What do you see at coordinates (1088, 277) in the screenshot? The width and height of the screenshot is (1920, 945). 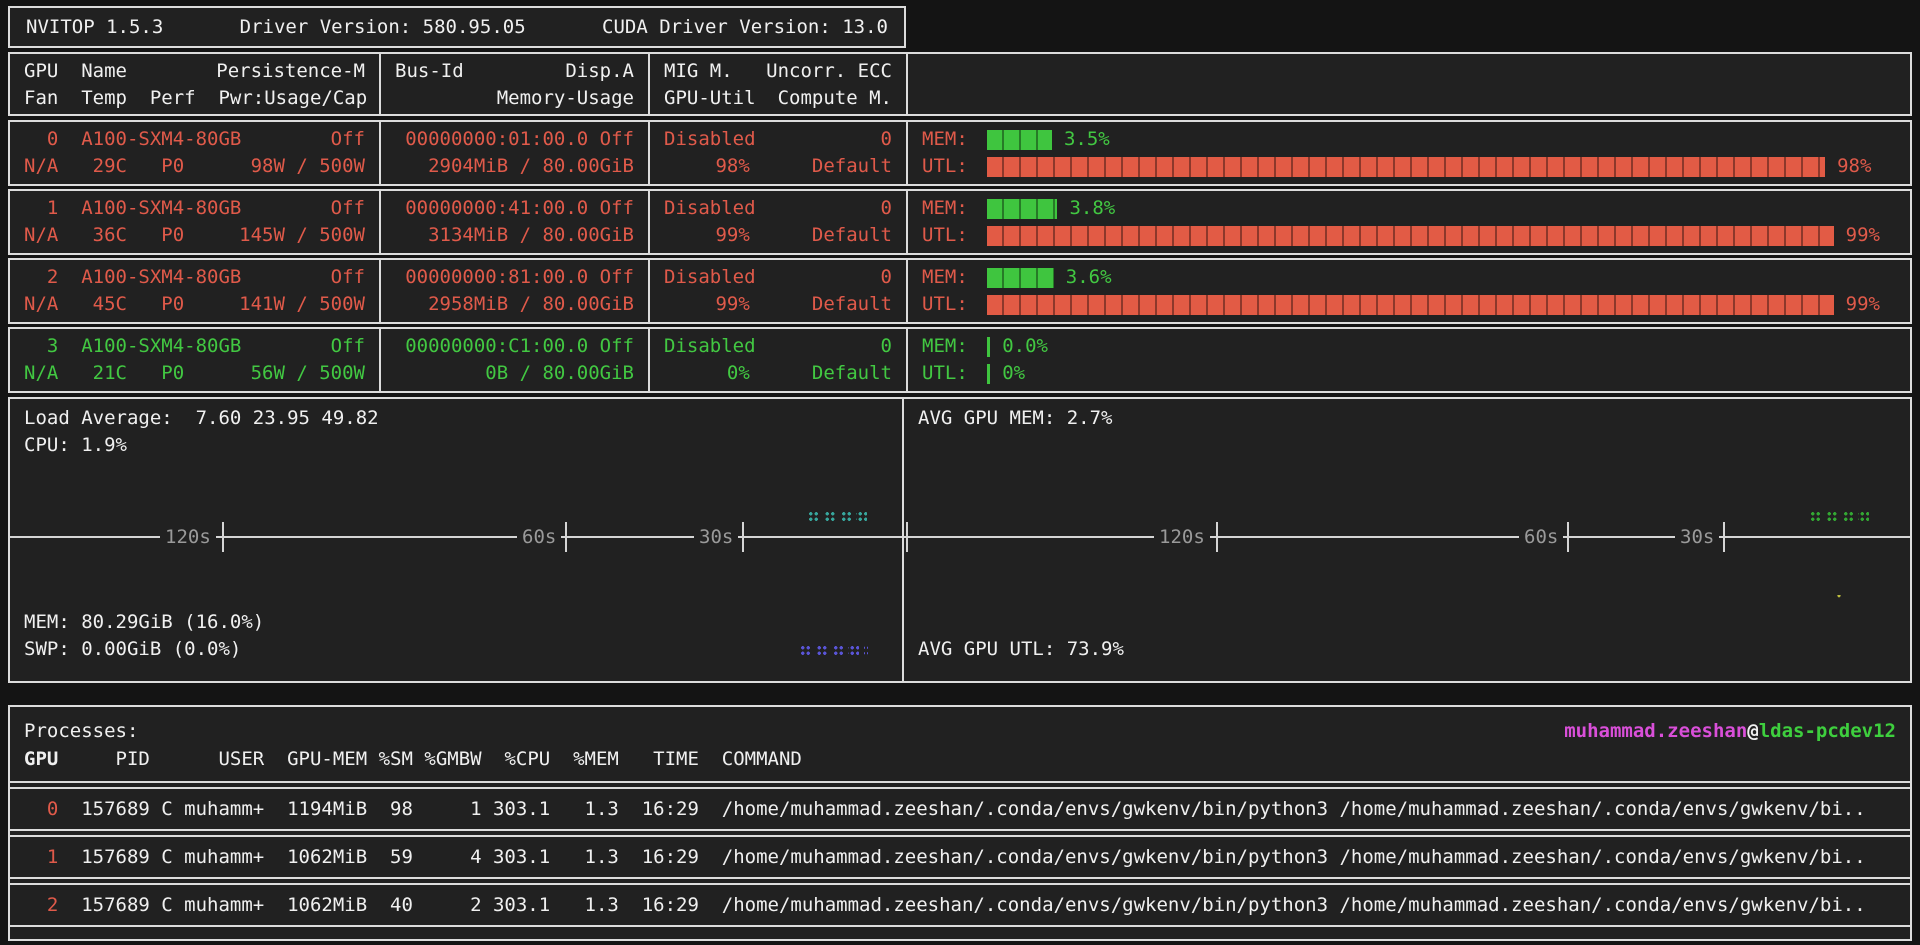 I see `mem-percent: 3.6%` at bounding box center [1088, 277].